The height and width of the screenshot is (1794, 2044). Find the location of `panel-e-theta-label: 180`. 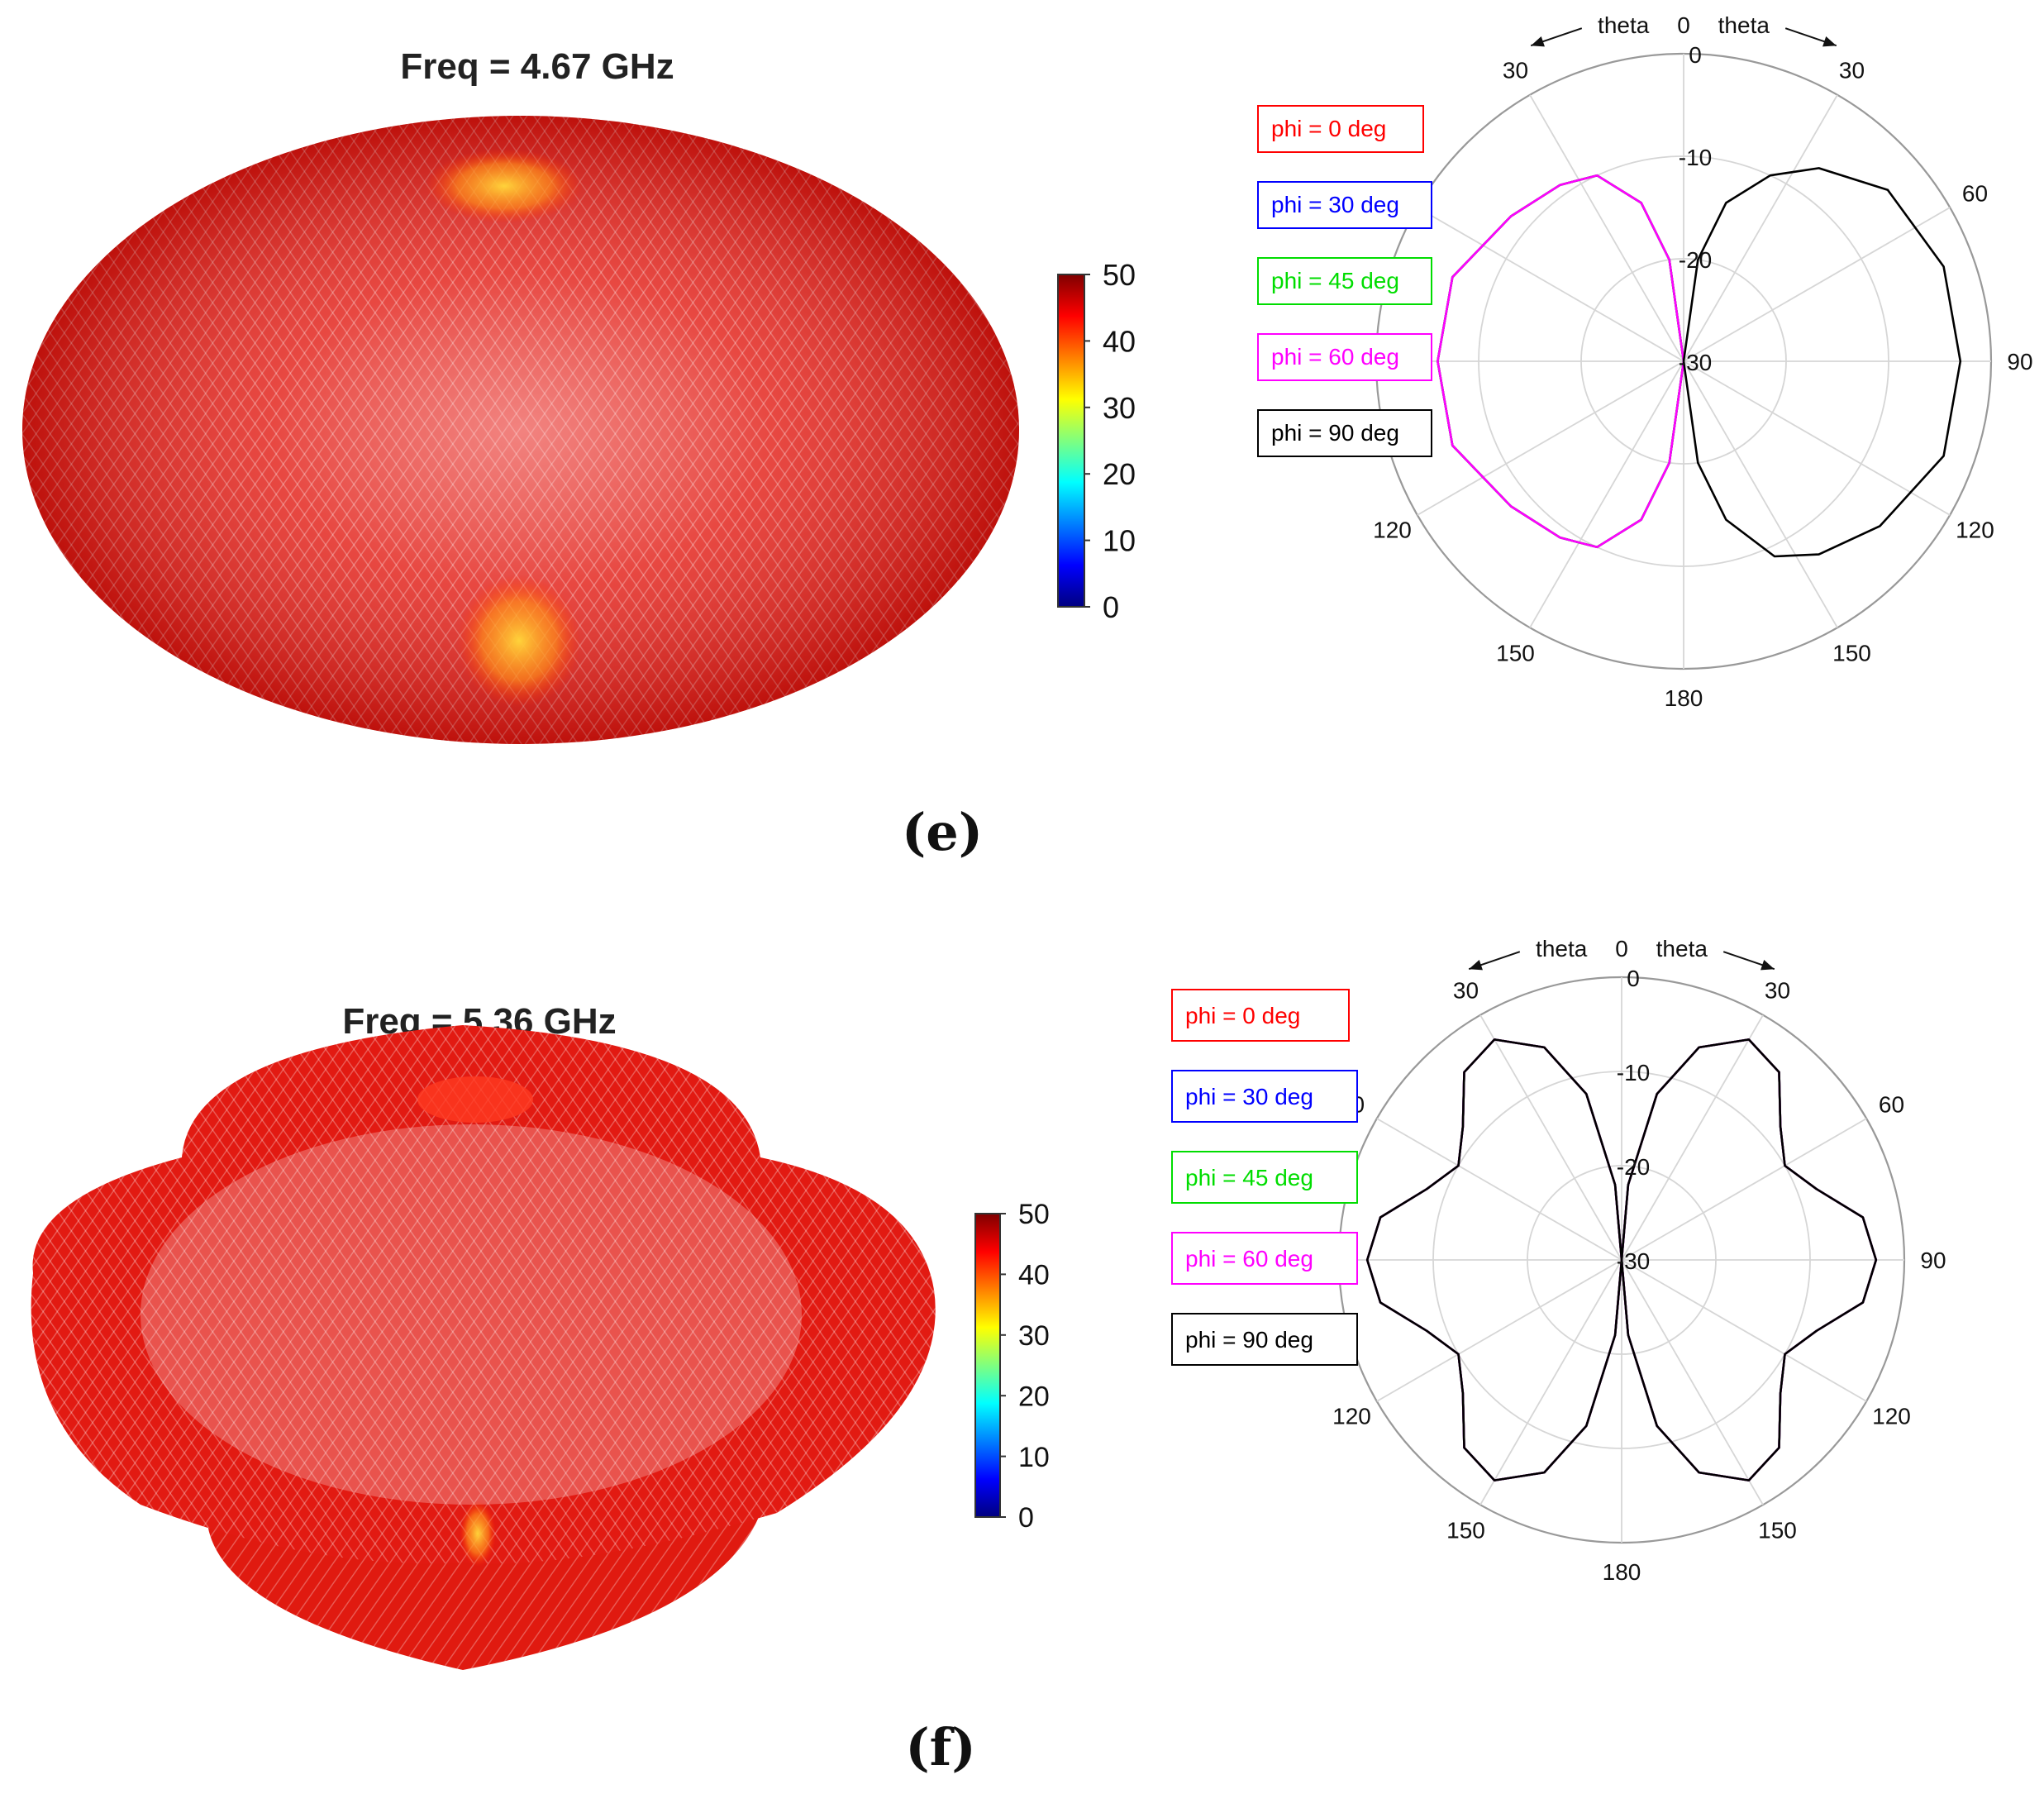

panel-e-theta-label: 180 is located at coordinates (1684, 698).